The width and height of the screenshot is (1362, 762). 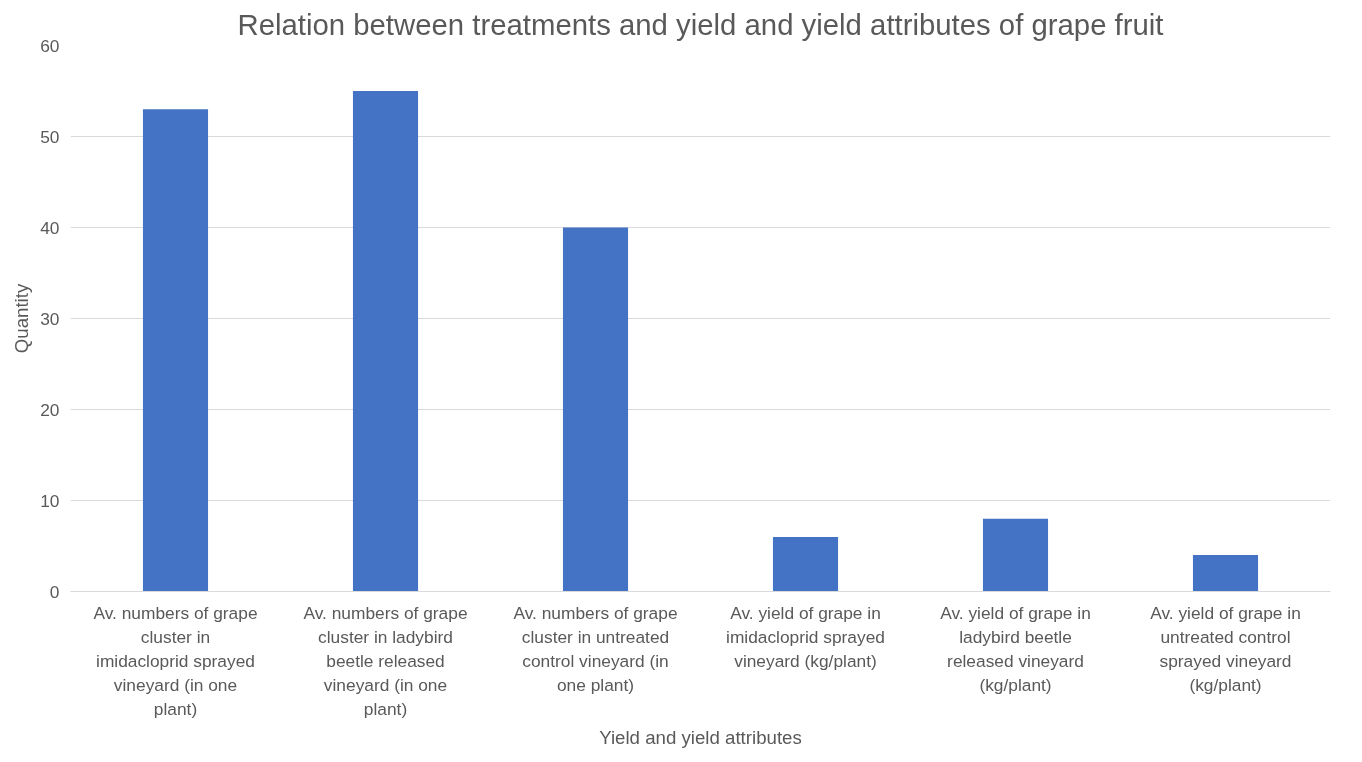 What do you see at coordinates (50, 227) in the screenshot?
I see `y-tick-label: 40` at bounding box center [50, 227].